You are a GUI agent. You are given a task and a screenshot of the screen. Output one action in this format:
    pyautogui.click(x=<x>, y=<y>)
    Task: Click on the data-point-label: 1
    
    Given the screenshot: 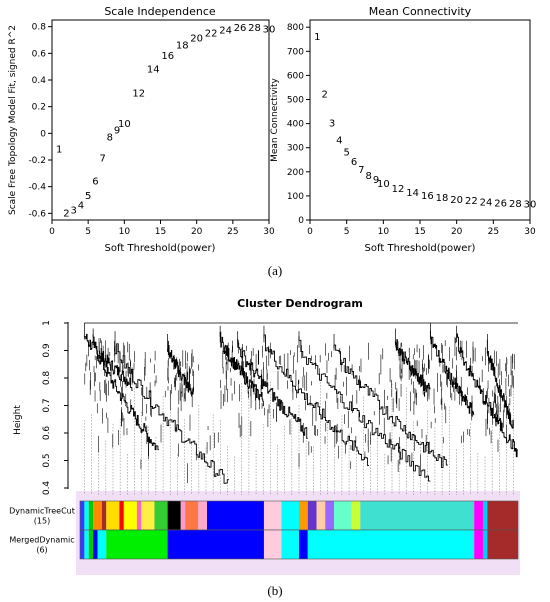 What is the action you would take?
    pyautogui.click(x=317, y=37)
    